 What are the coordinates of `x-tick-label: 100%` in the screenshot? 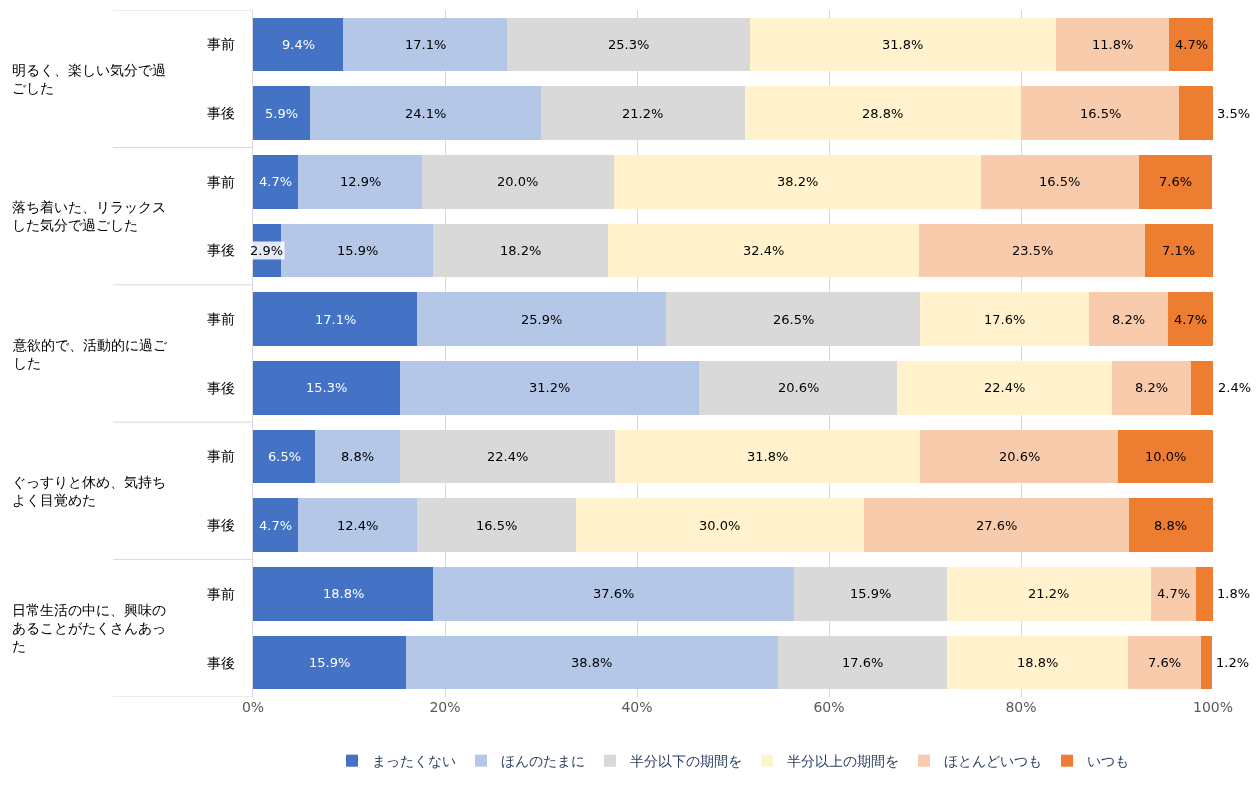 It's located at (1213, 707).